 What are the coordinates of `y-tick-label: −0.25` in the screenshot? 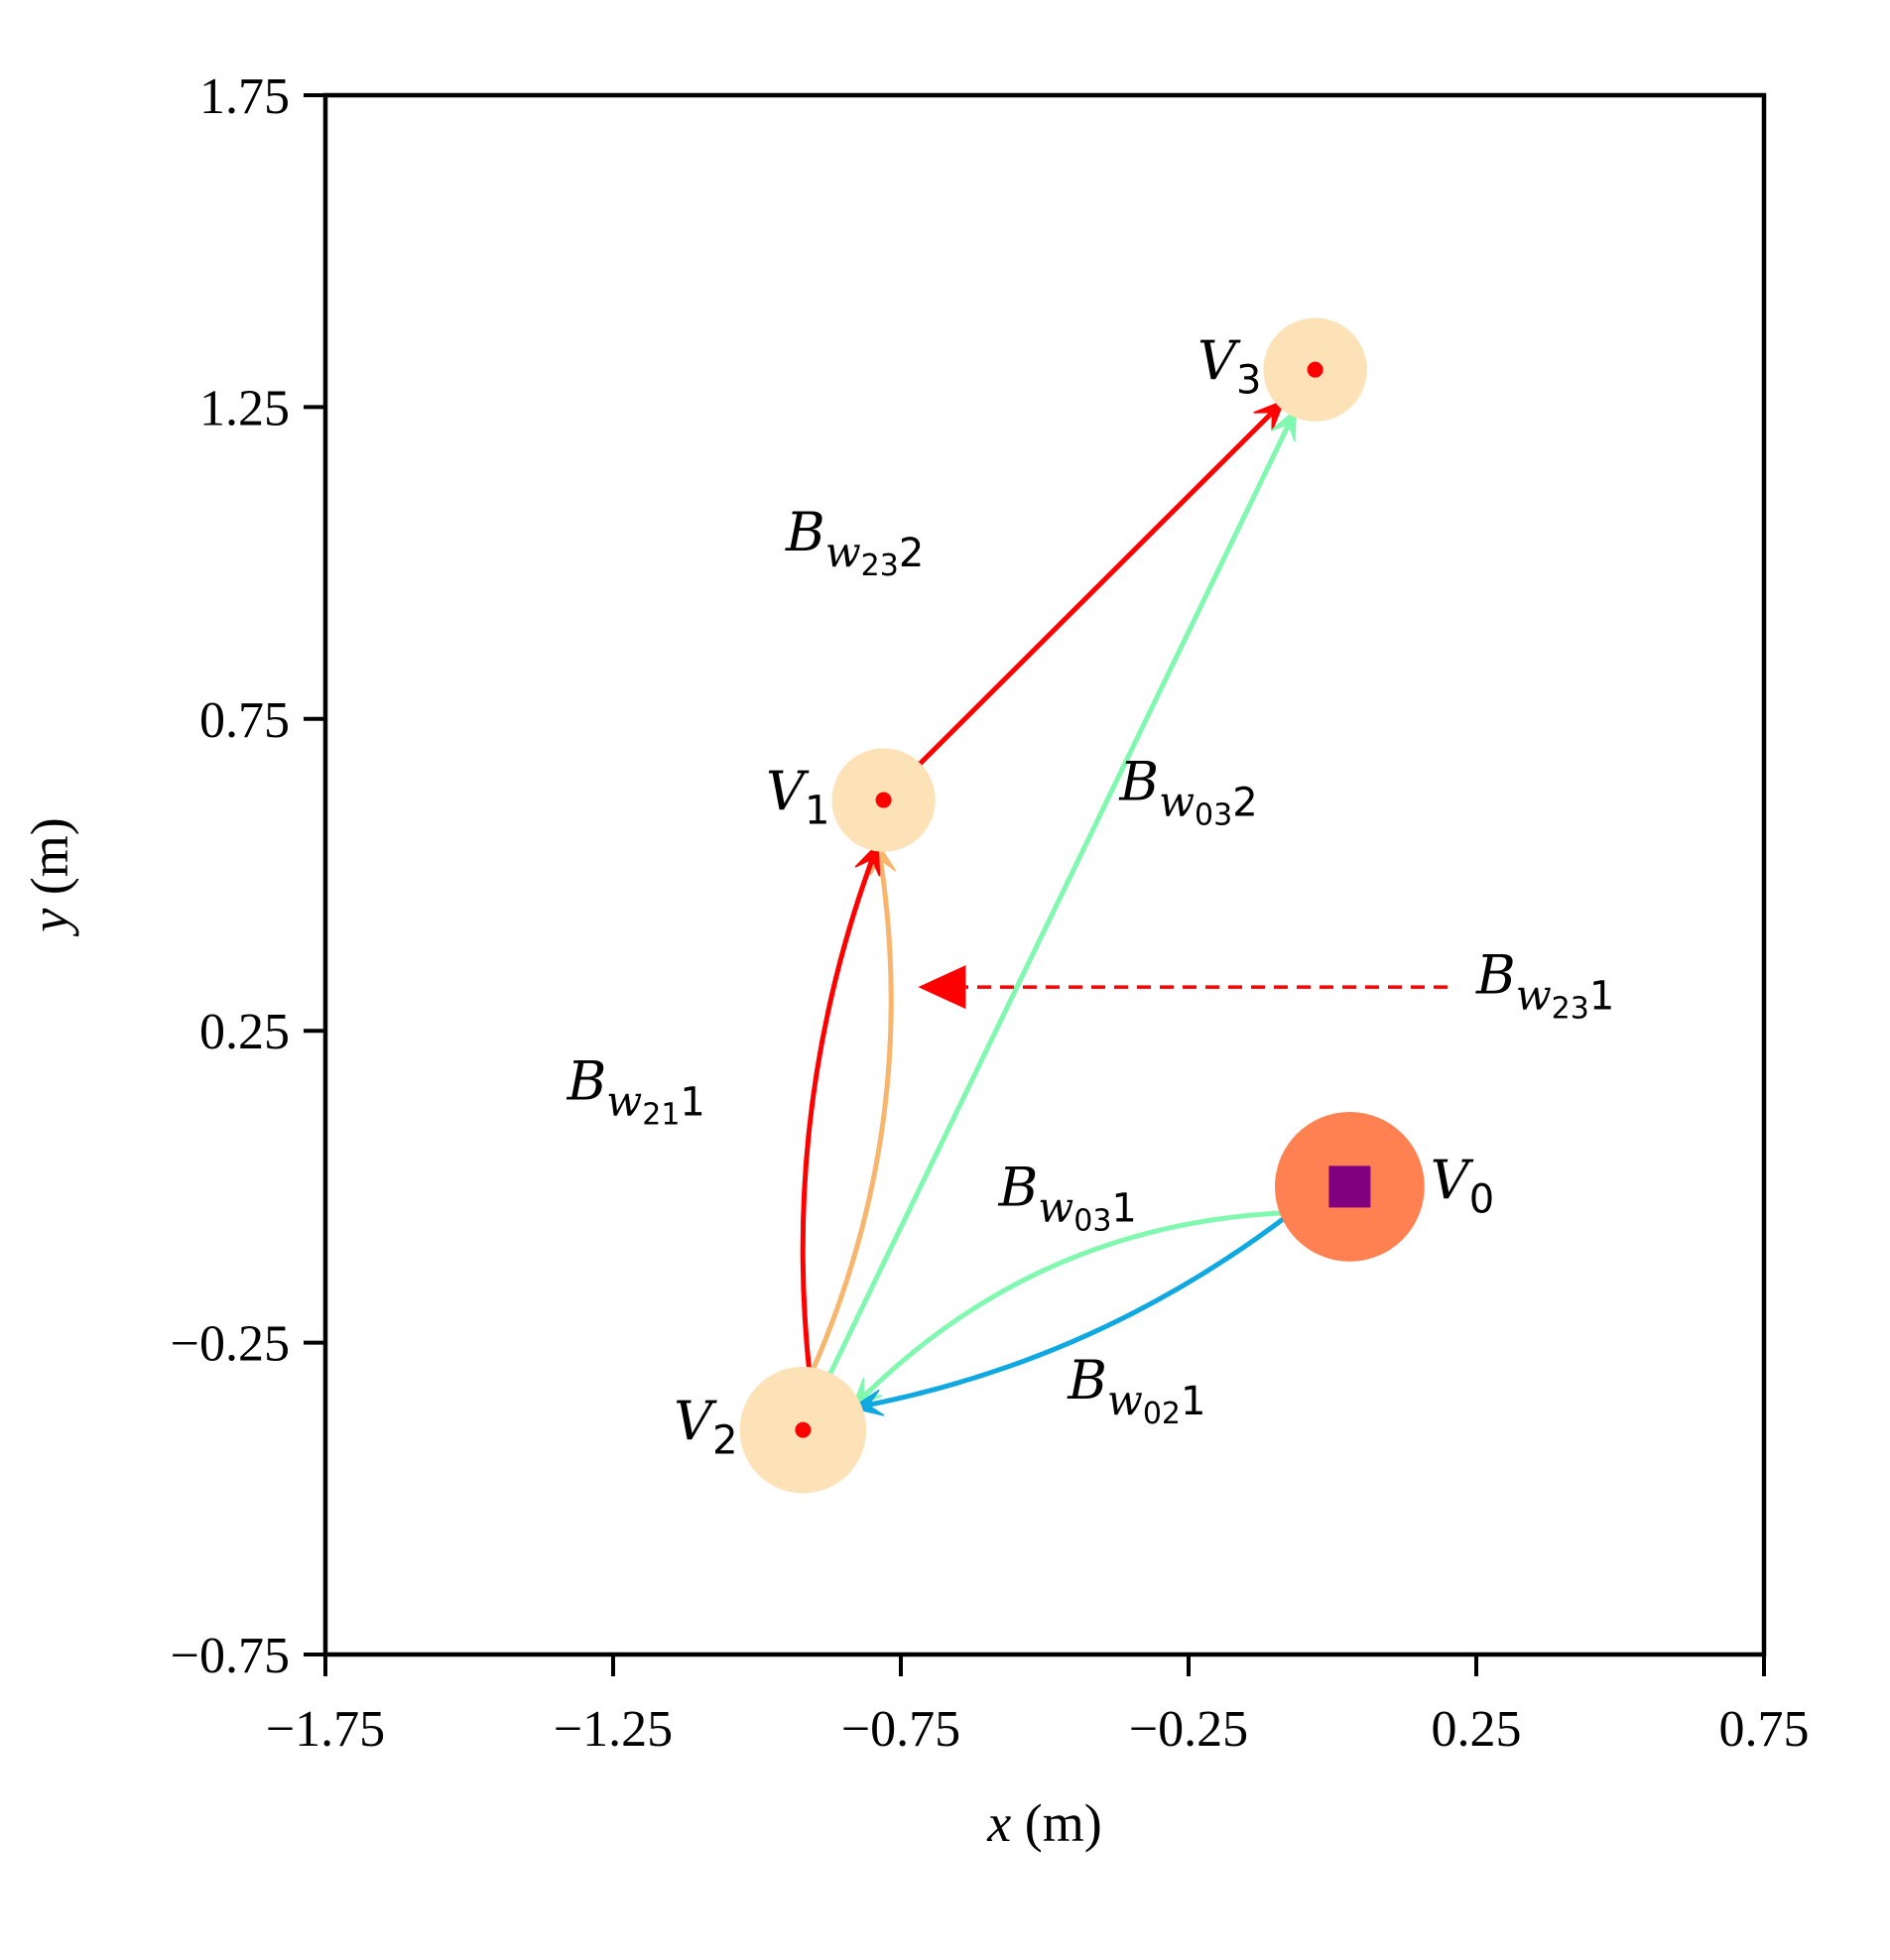 It's located at (230, 1345).